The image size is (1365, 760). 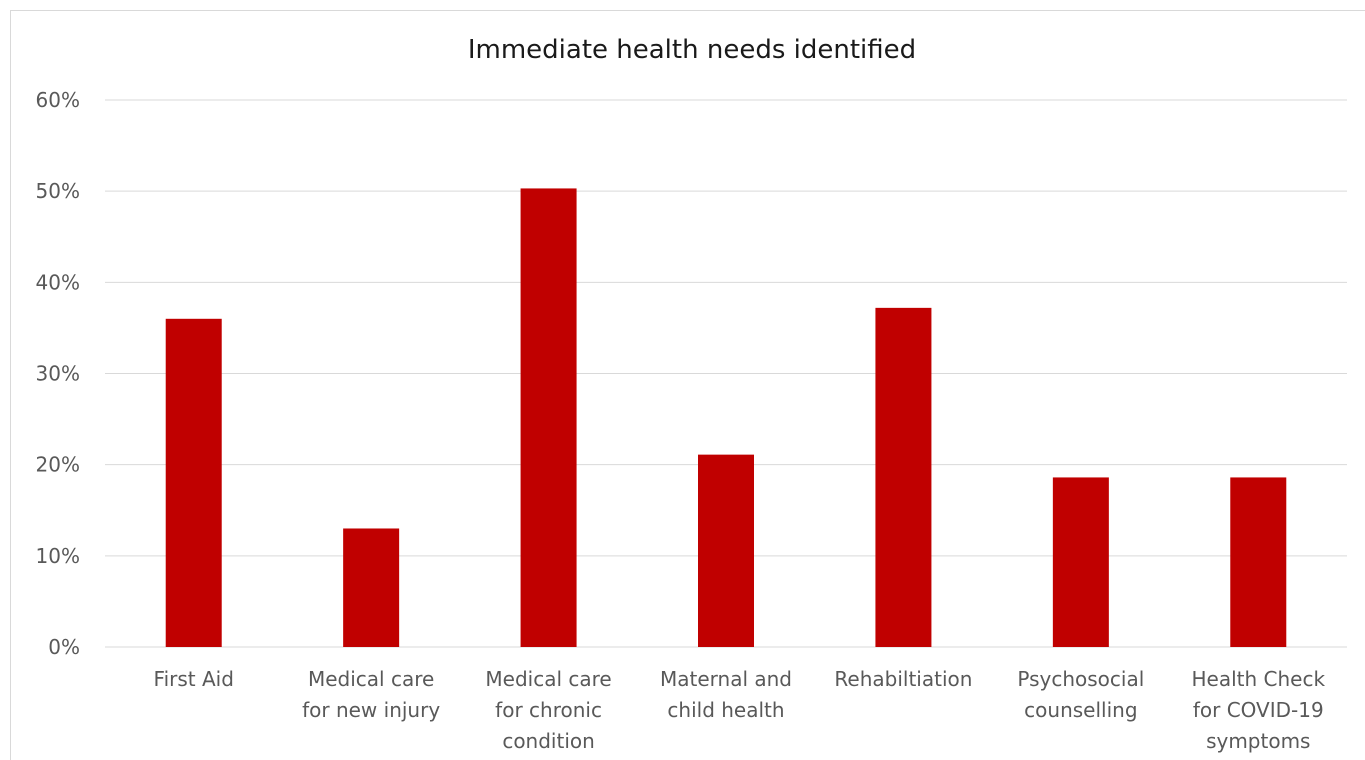 I want to click on y-tick-label: 20%, so click(x=58, y=465).